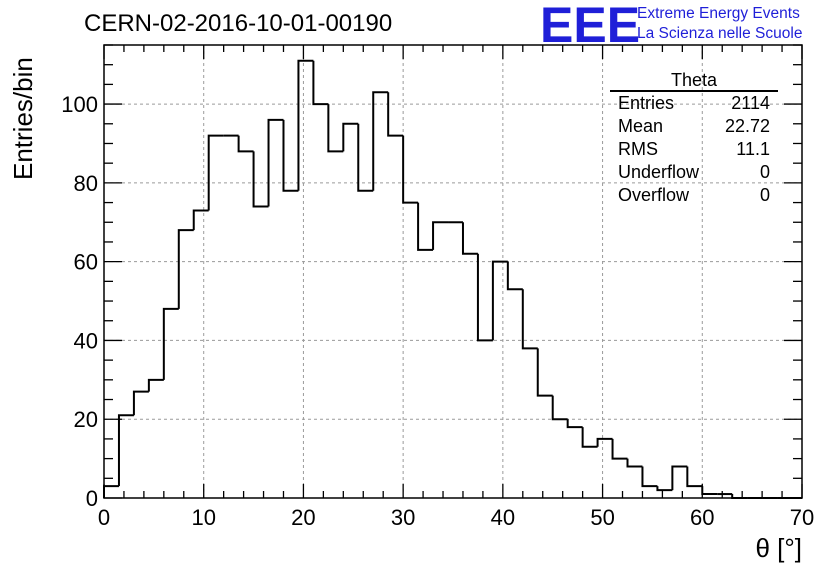 The width and height of the screenshot is (836, 572). Describe the element at coordinates (720, 33) in the screenshot. I see `logo-line-2: La Scienza nelle Scuole` at that location.